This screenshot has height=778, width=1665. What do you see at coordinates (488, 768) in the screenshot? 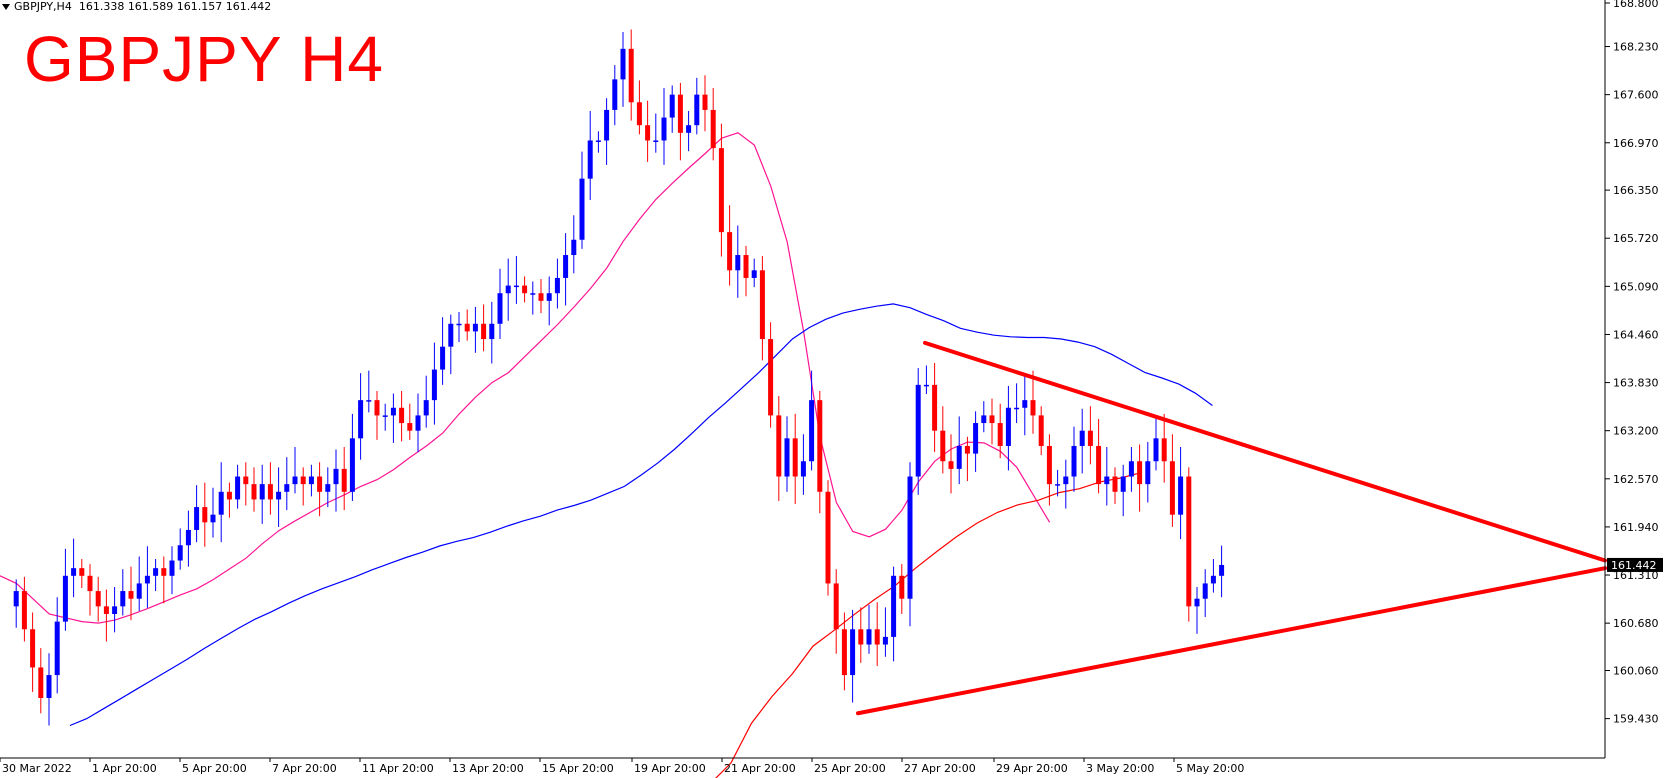
I see `time-tick-label: 13 Apr 20:00` at bounding box center [488, 768].